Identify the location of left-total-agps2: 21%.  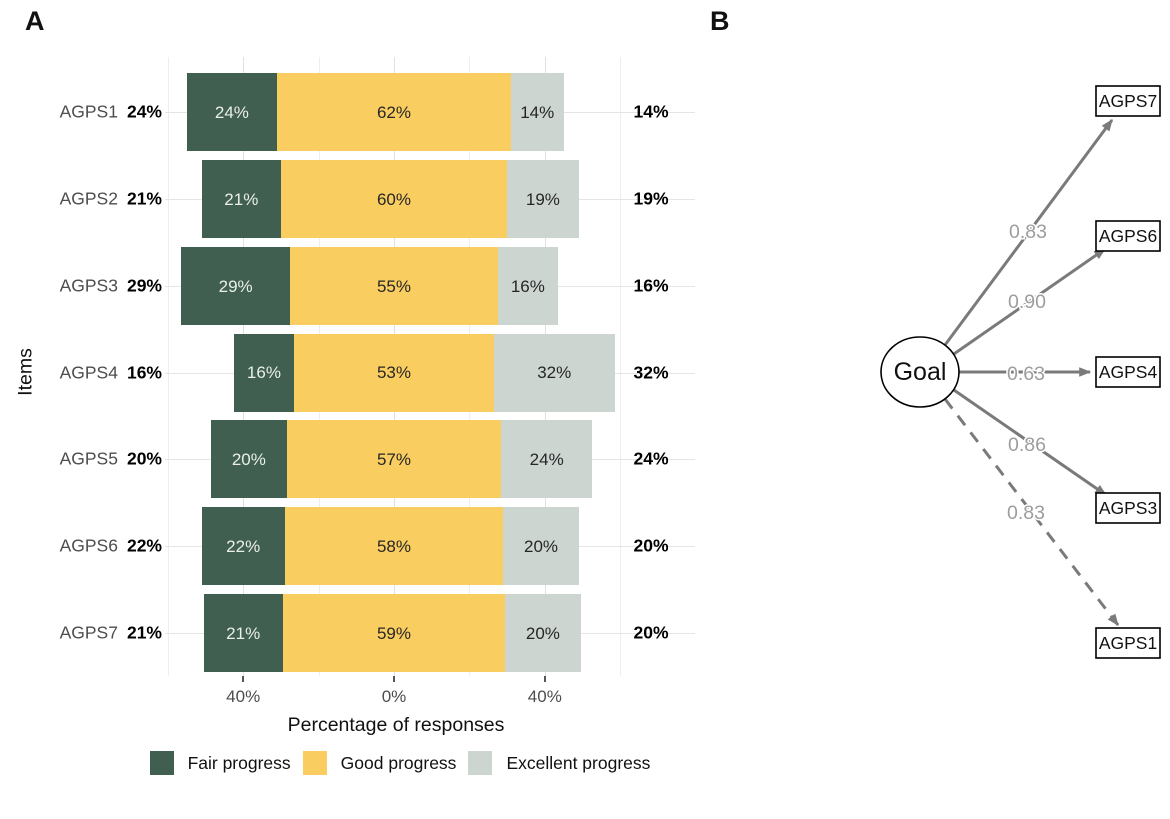
(144, 198).